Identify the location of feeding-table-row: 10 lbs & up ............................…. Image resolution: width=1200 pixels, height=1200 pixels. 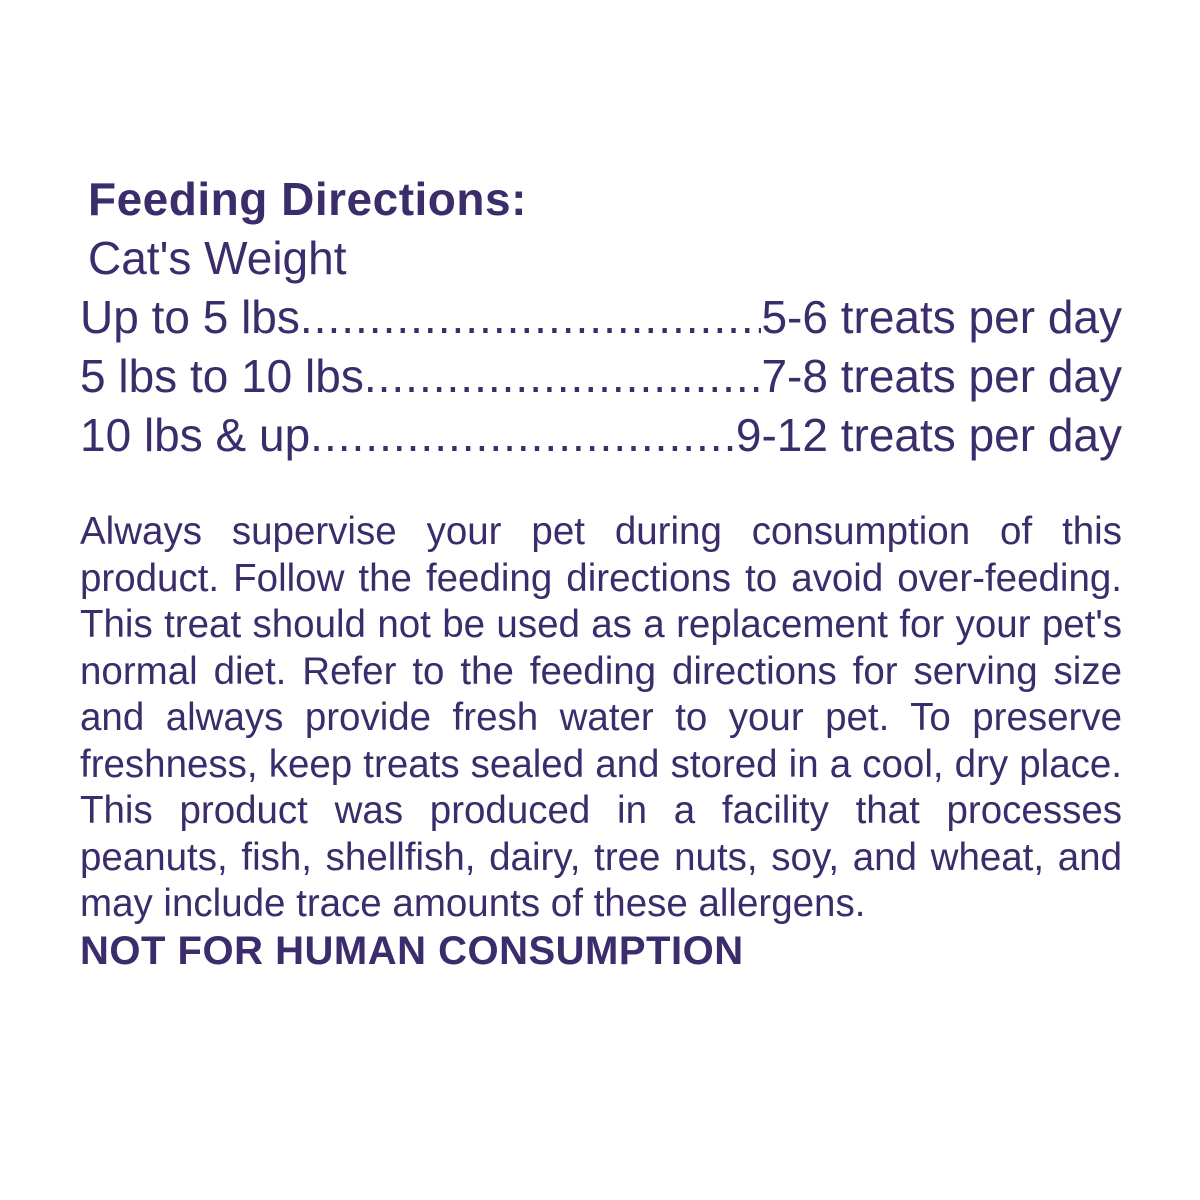
(601, 435).